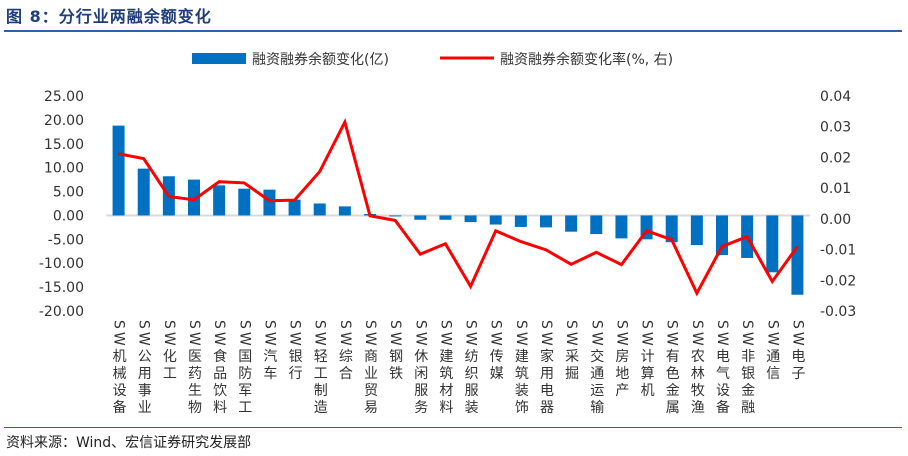 Image resolution: width=908 pixels, height=456 pixels. I want to click on figure-title: 图 8：分行业两融余额变化, so click(109, 16).